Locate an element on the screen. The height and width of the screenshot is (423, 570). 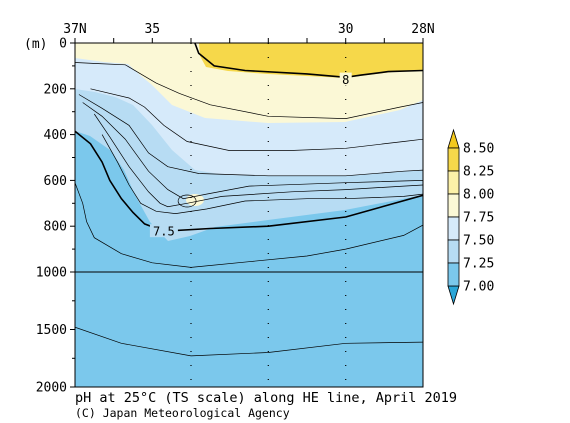
colorbar-bottom-triangle is located at coordinates (453, 295).